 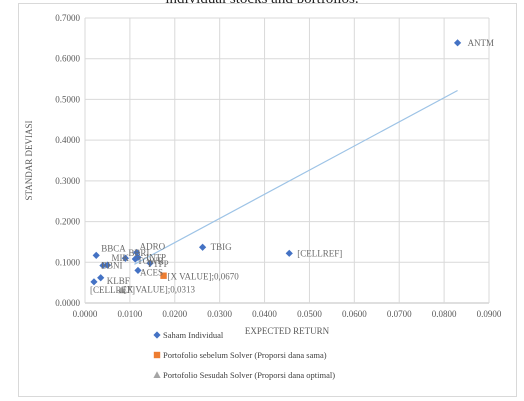 I want to click on x-tick-label: 0.0500, so click(x=309, y=314).